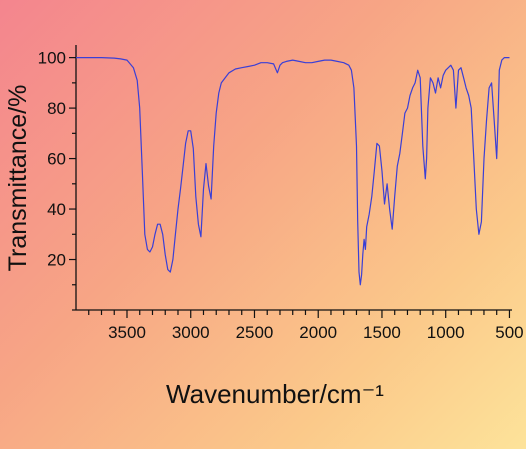 This screenshot has width=526, height=449. Describe the element at coordinates (57, 180) in the screenshot. I see `y-ticks: 20 40 60 80 100` at that location.